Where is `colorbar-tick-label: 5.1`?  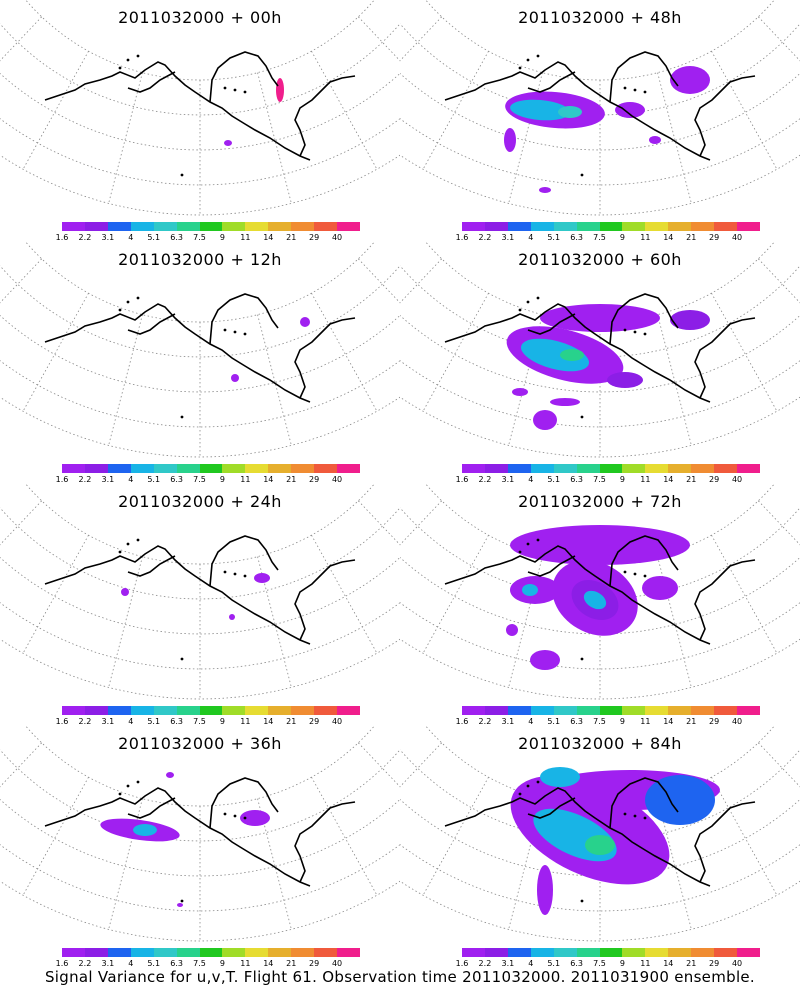
colorbar-tick-label: 5.1 is located at coordinates (154, 963).